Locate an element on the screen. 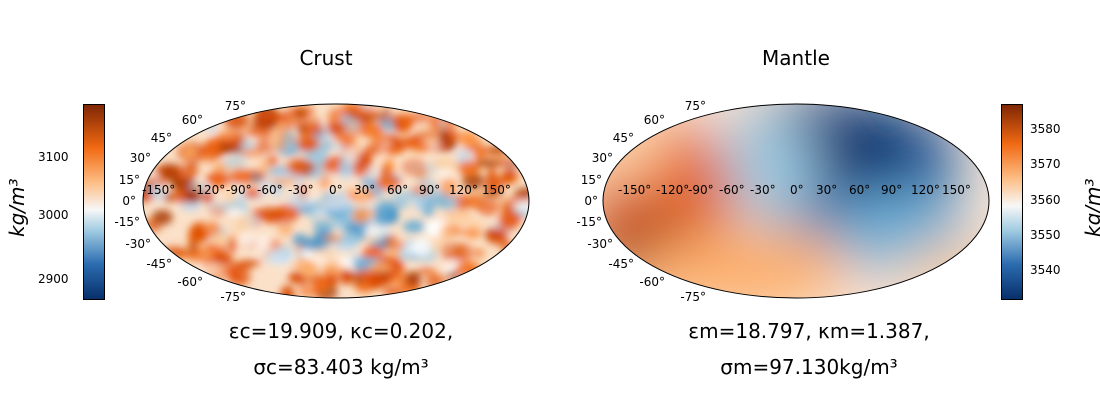  mantle-title: Mantle is located at coordinates (796, 58).